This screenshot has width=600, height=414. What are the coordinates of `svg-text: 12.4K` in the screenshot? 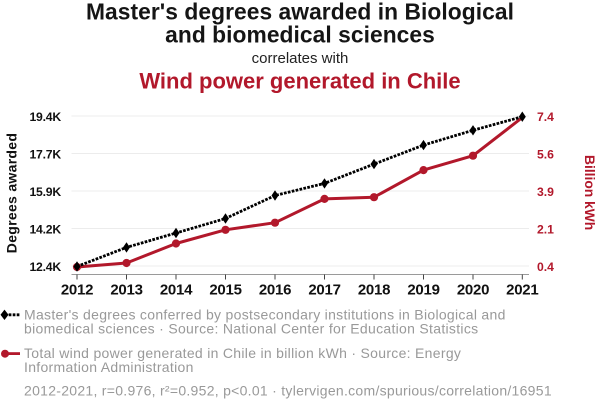 It's located at (45, 267).